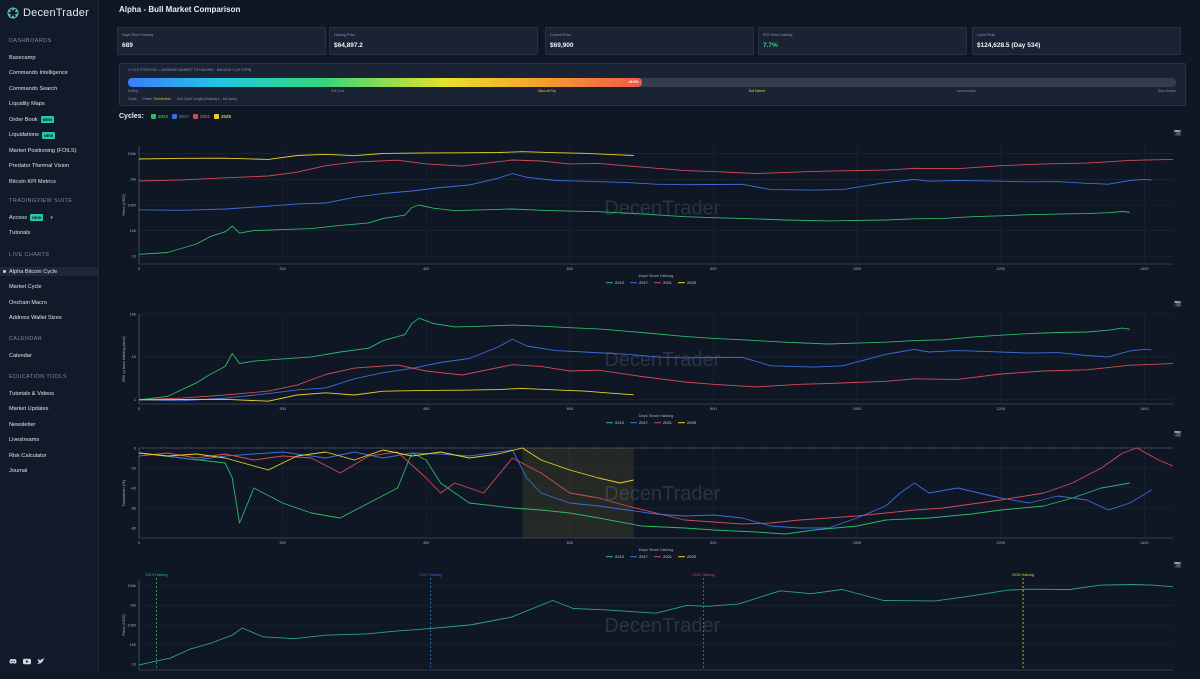 This screenshot has width=1200, height=679. I want to click on sidebar-item-label: Access, so click(18, 217).